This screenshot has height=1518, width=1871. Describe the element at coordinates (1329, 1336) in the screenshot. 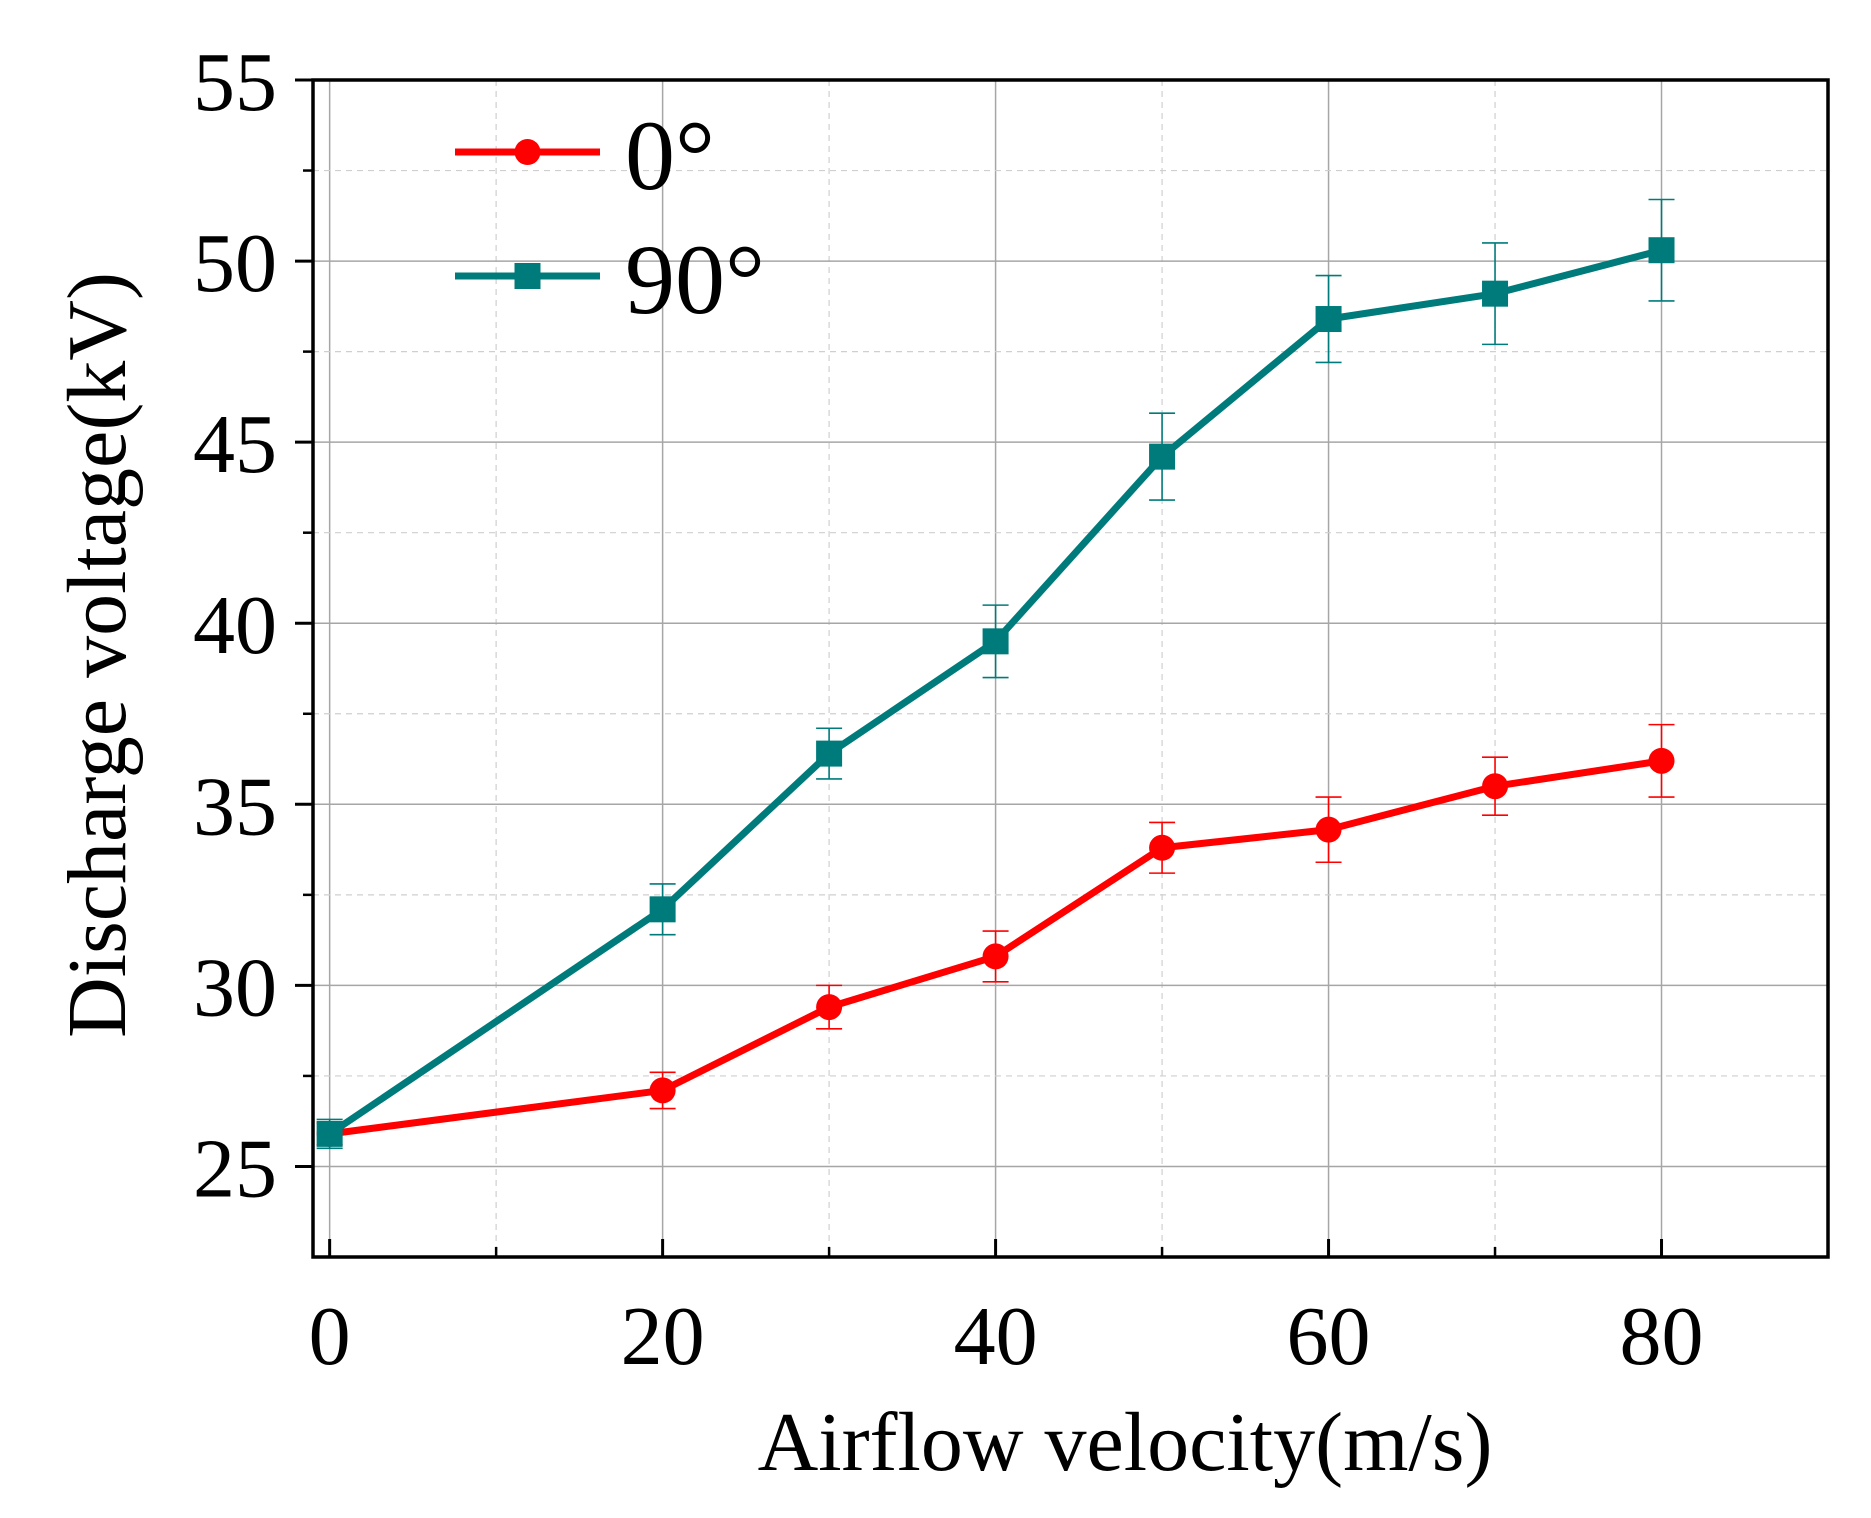

I see `x-tick-label: 60` at that location.